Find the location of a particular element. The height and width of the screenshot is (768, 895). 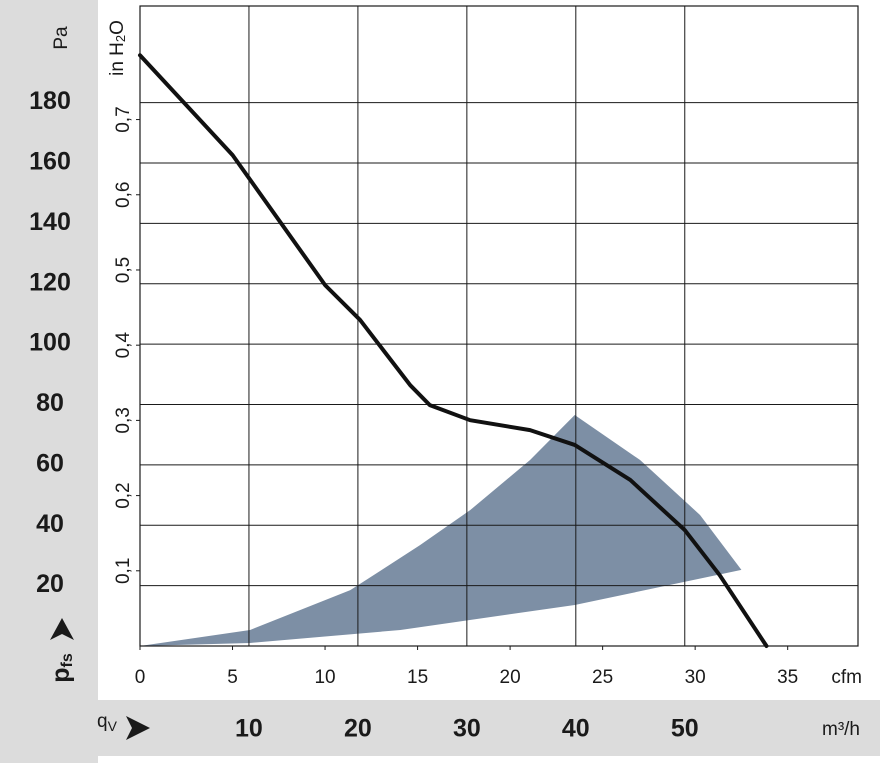

x-tick-label: 20 is located at coordinates (358, 729).